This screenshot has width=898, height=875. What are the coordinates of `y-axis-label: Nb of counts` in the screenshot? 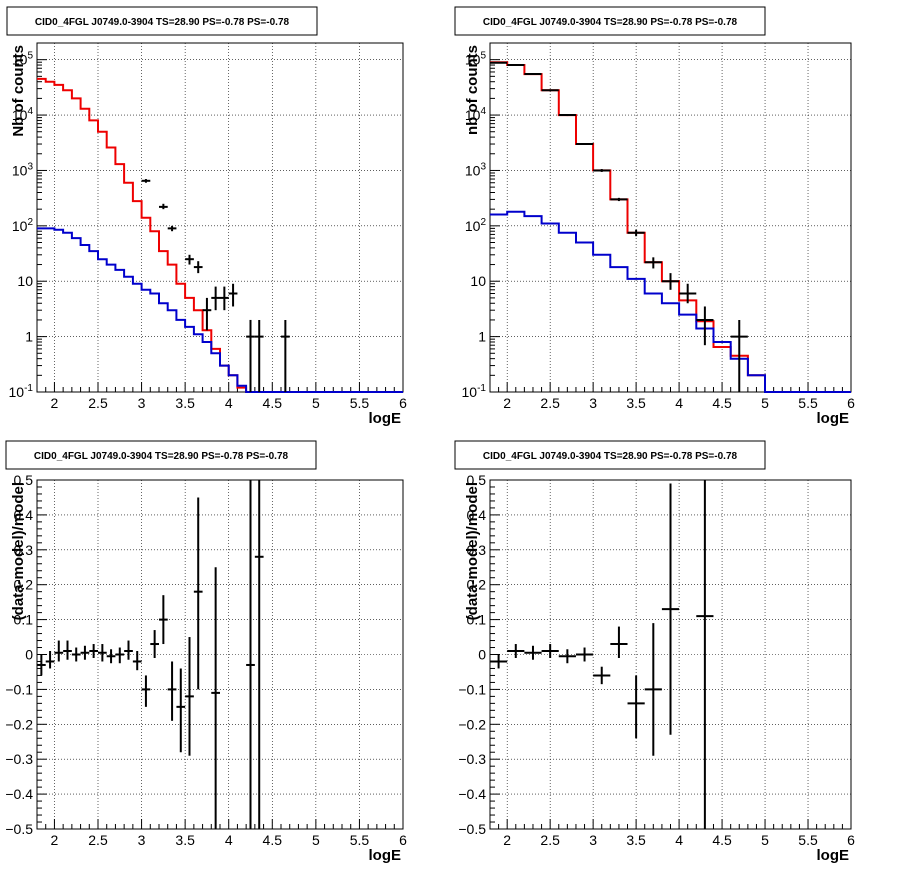 It's located at (18, 91).